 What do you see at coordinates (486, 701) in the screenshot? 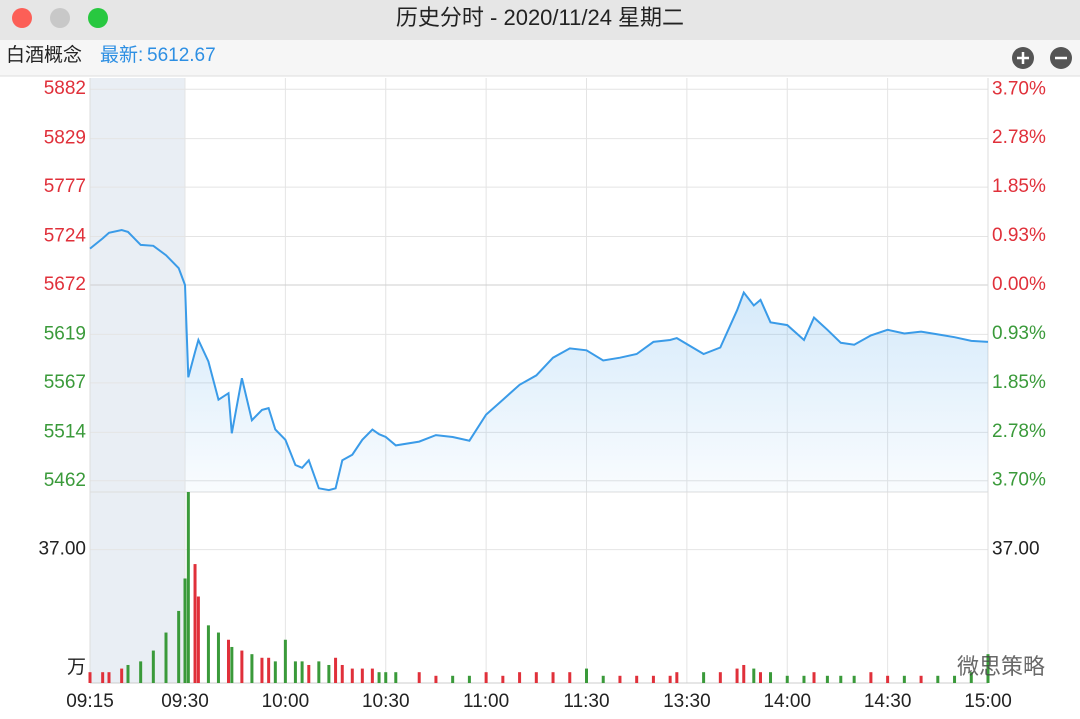
I see `x-tick-label: 11:00` at bounding box center [486, 701].